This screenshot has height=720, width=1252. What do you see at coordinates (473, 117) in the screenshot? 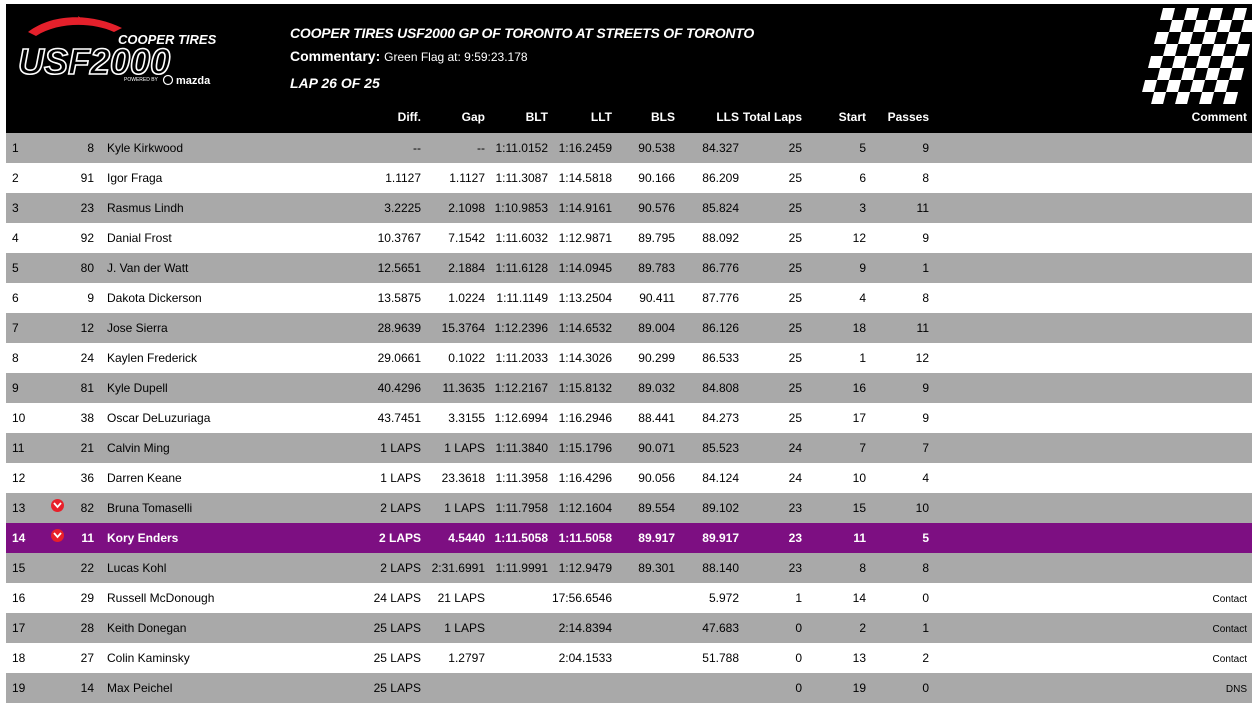
I see `col-gap: Gap` at bounding box center [473, 117].